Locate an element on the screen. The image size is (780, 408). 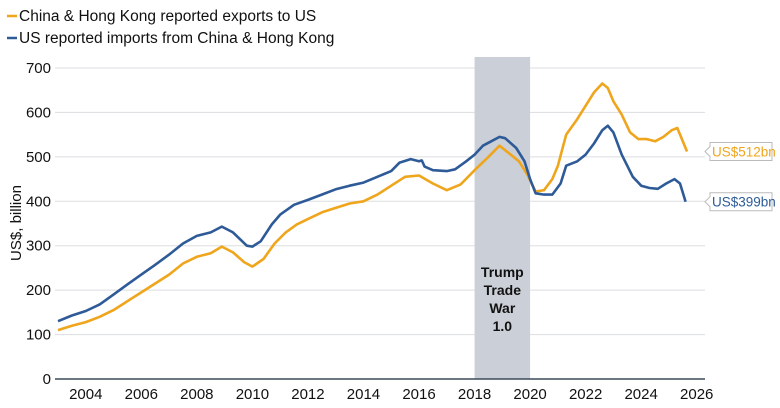
y-tick-label: 0 is located at coordinates (47, 379).